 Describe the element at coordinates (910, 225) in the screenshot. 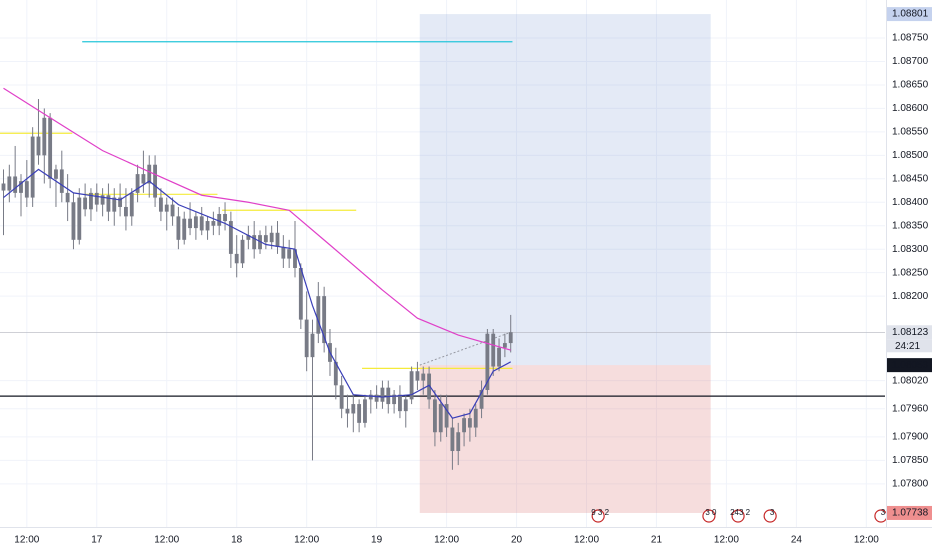

I see `y-tick-label: 1.08350` at that location.